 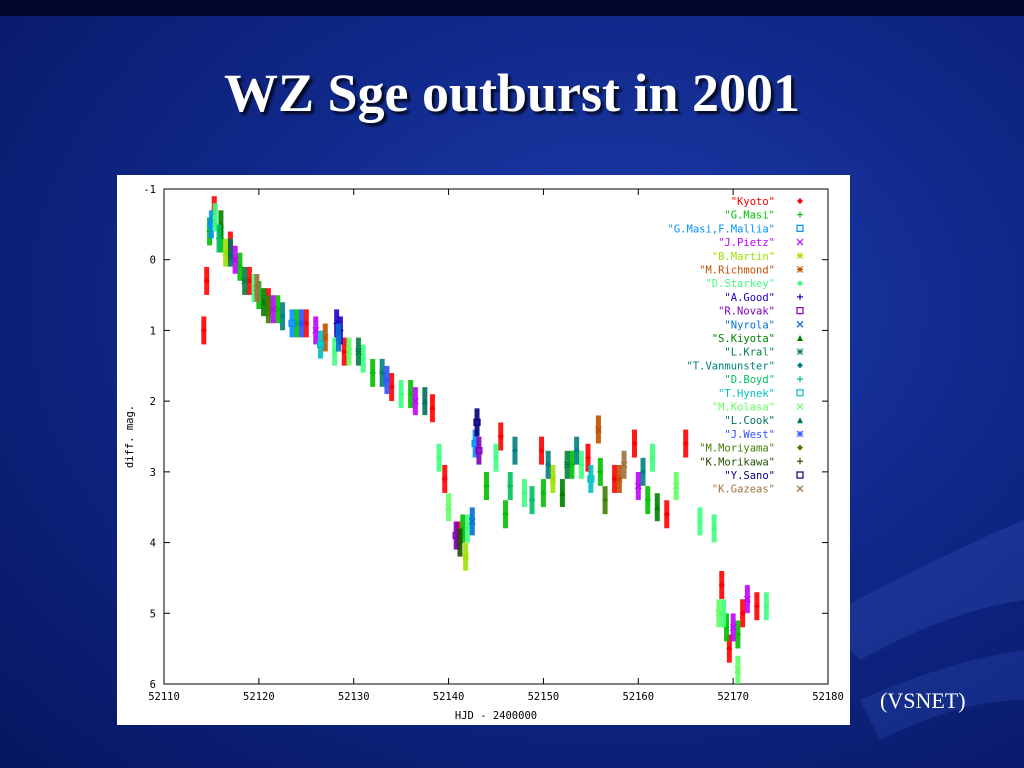 I want to click on legend-entry: "G.Masi,F.Mallia", so click(x=721, y=229).